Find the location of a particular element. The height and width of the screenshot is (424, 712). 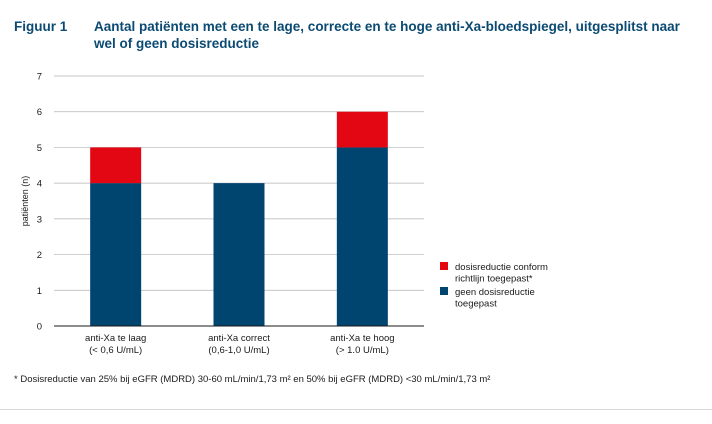

legend-label: geen dosisreductie toegepast is located at coordinates (495, 298).